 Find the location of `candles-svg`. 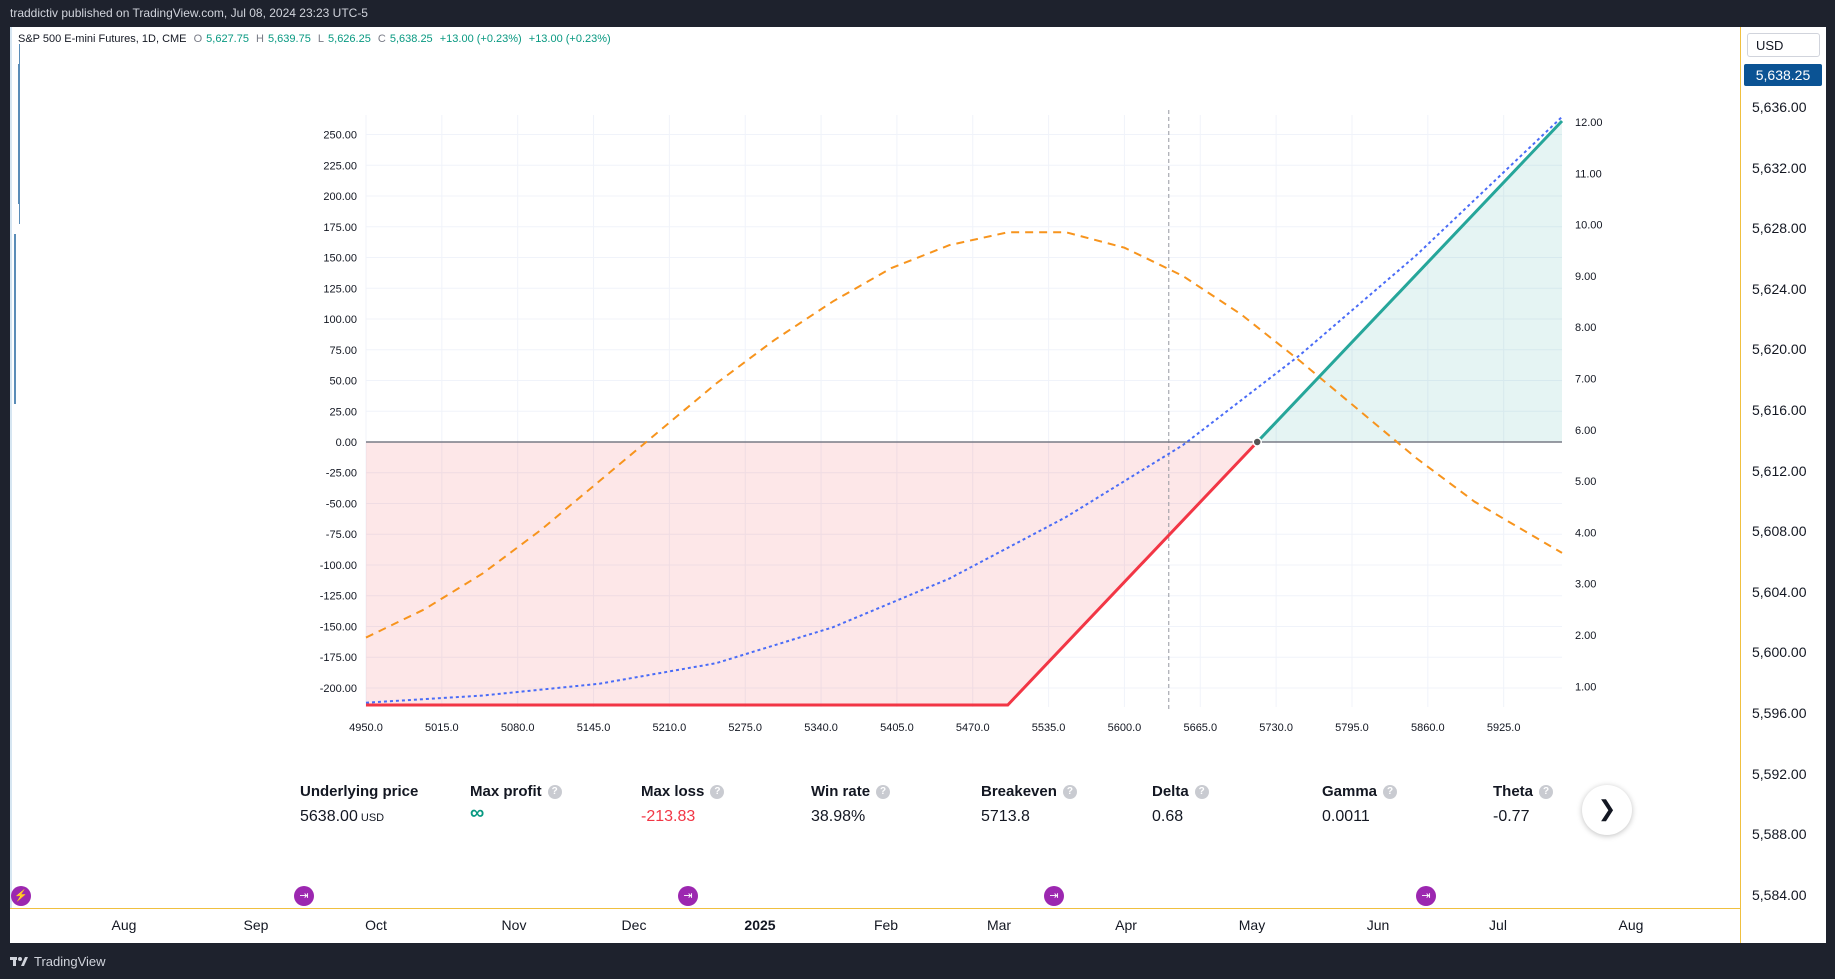

candles-svg is located at coordinates (17, 224).